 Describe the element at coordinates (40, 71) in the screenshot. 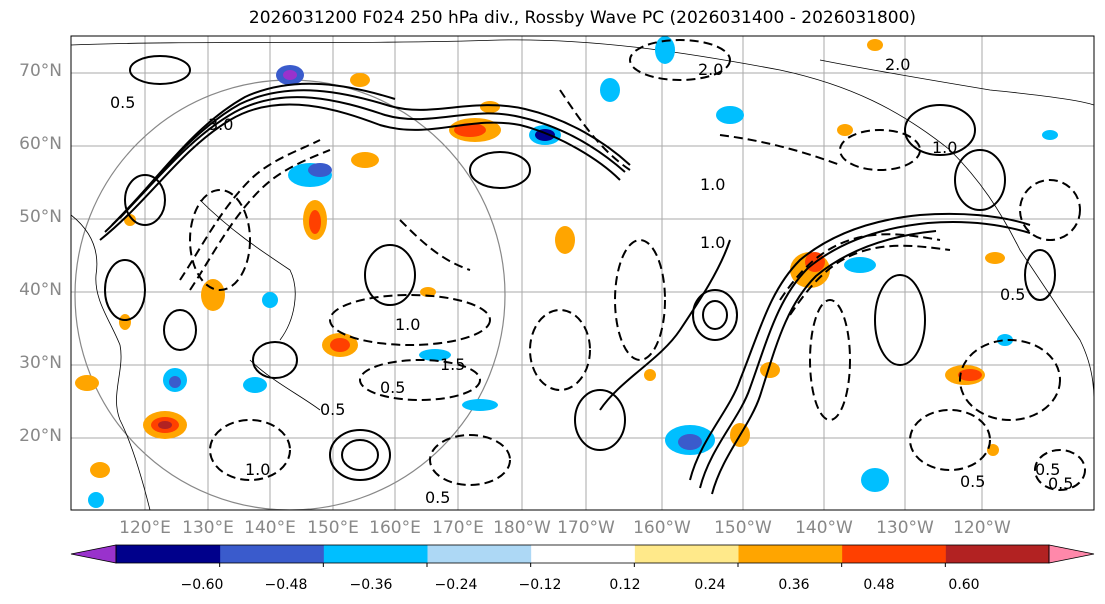

I see `lat-label-70n: 70°N` at that location.